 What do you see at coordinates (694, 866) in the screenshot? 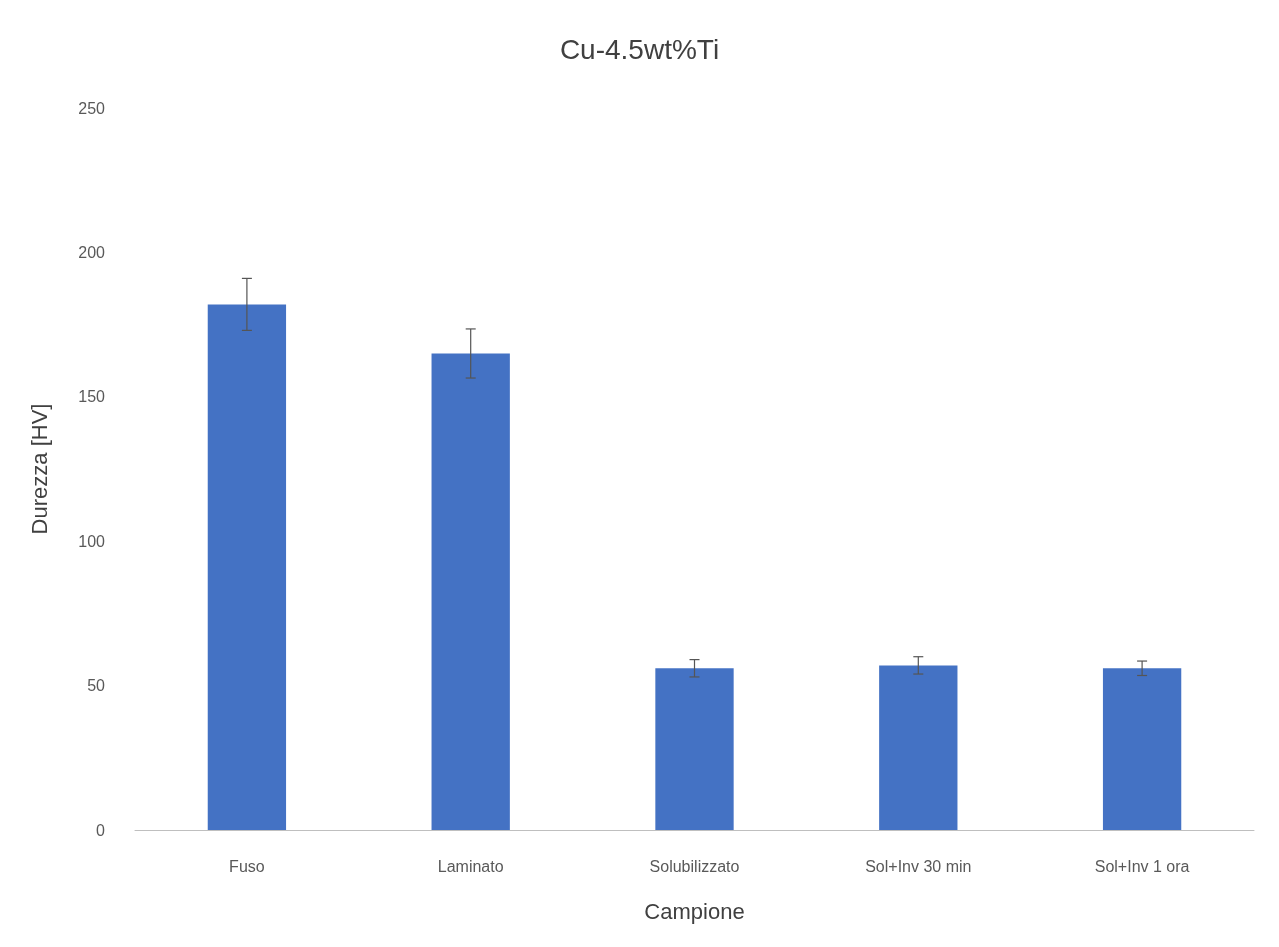
I see `x-tick-label: Solubilizzato` at bounding box center [694, 866].